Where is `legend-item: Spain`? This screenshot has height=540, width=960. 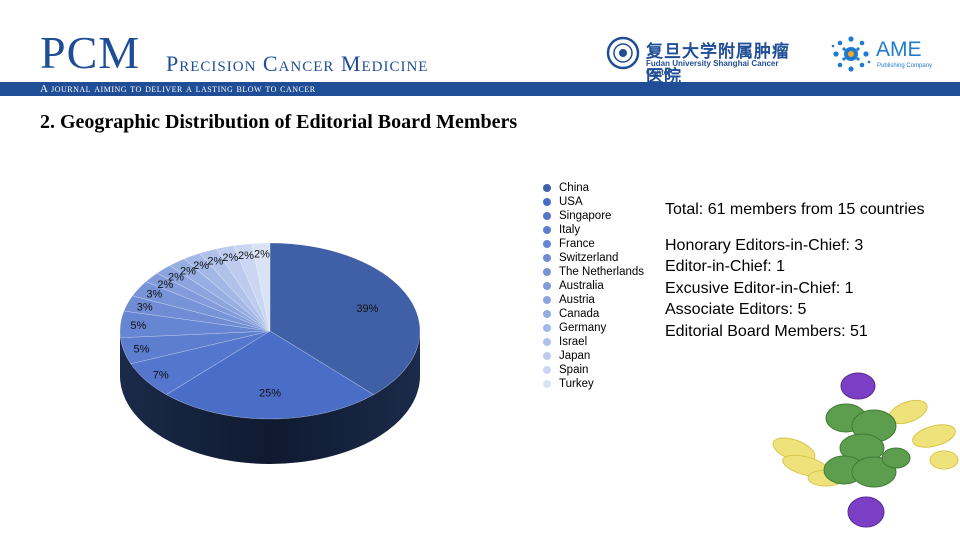 legend-item: Spain is located at coordinates (593, 370).